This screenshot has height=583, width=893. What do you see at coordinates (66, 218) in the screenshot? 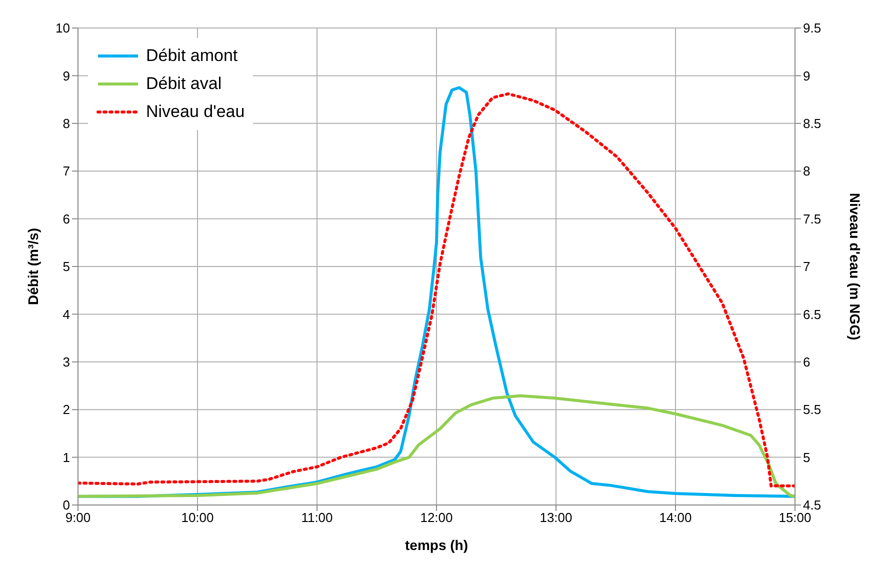
I see `y-tick-label: 6` at bounding box center [66, 218].